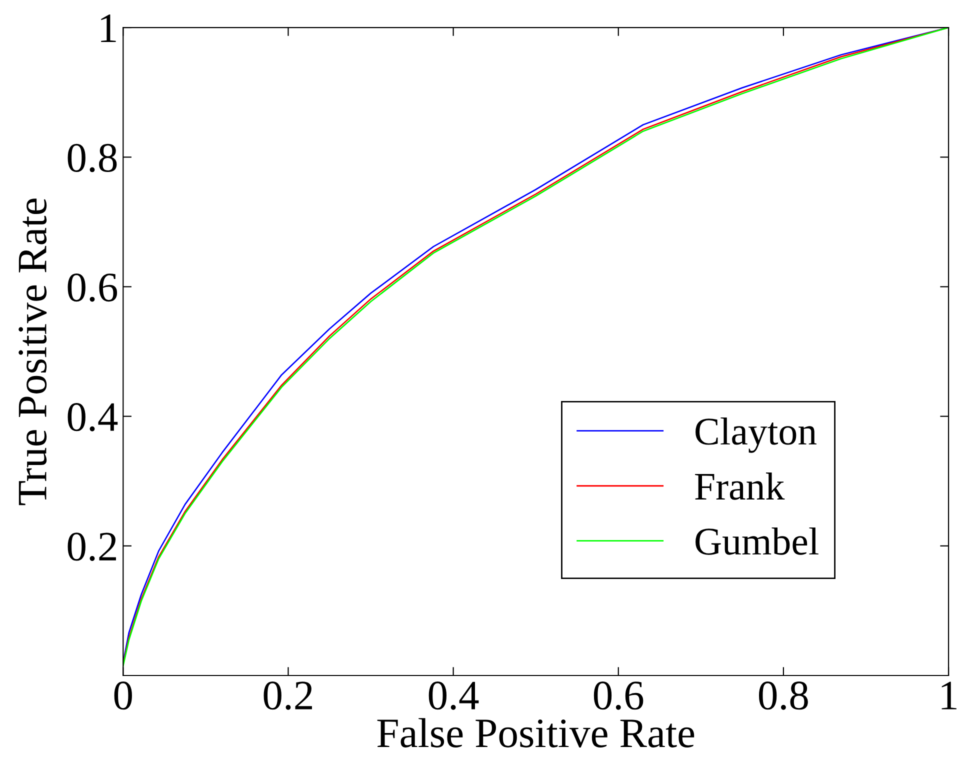 The height and width of the screenshot is (765, 962). What do you see at coordinates (949, 696) in the screenshot?
I see `x-tick-label: 1` at bounding box center [949, 696].